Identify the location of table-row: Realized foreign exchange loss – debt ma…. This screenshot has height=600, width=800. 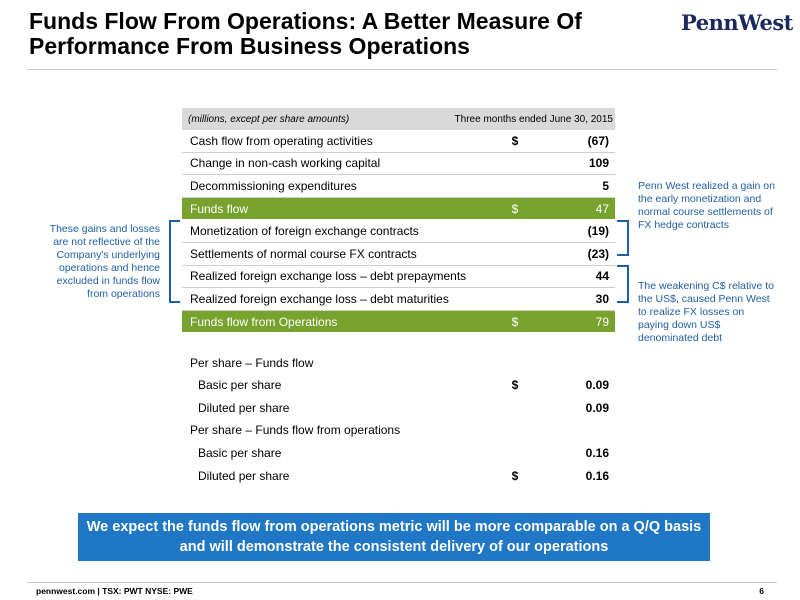
(398, 299).